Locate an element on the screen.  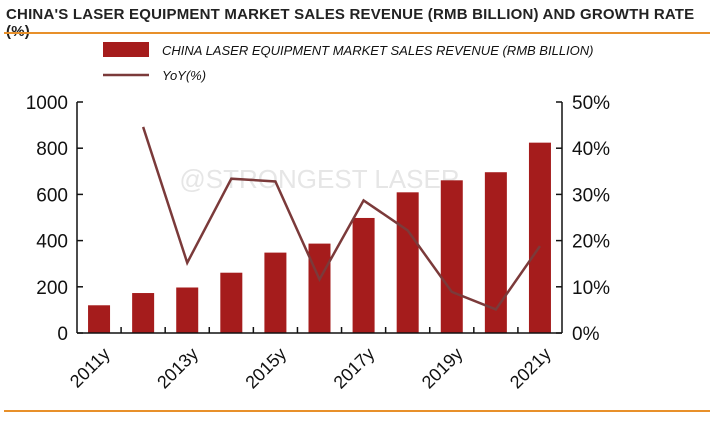
bar-2018y is located at coordinates (407, 262).